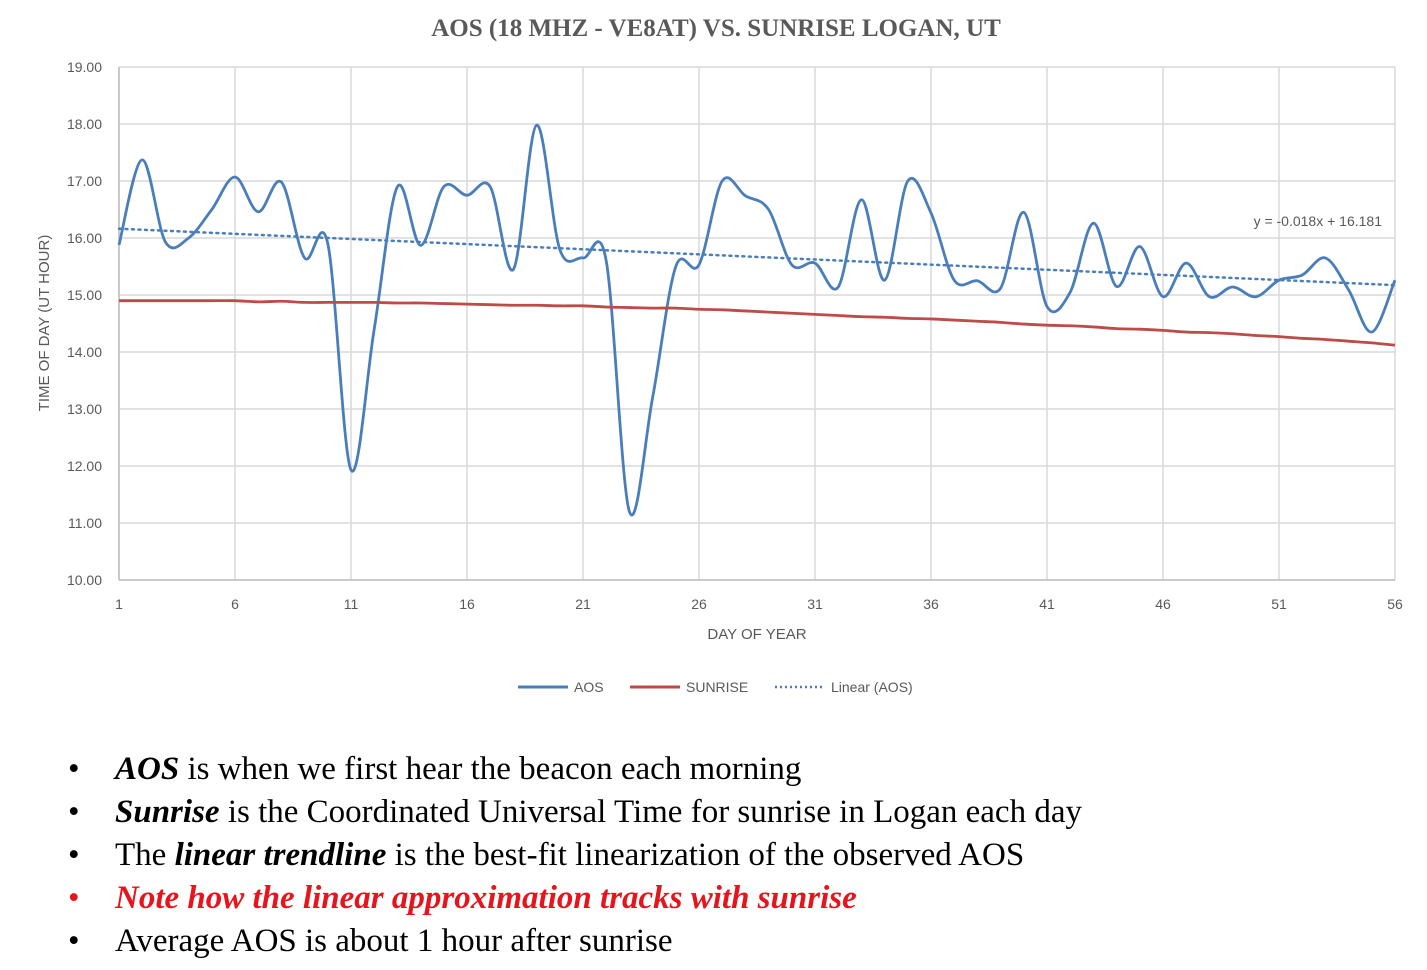 The image size is (1427, 970). I want to click on x-tick-label: 31, so click(815, 604).